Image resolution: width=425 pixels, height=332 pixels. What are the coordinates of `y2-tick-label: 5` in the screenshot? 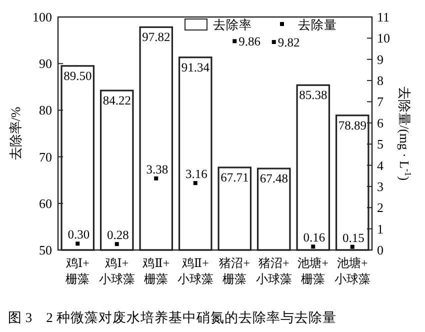 It's located at (380, 144).